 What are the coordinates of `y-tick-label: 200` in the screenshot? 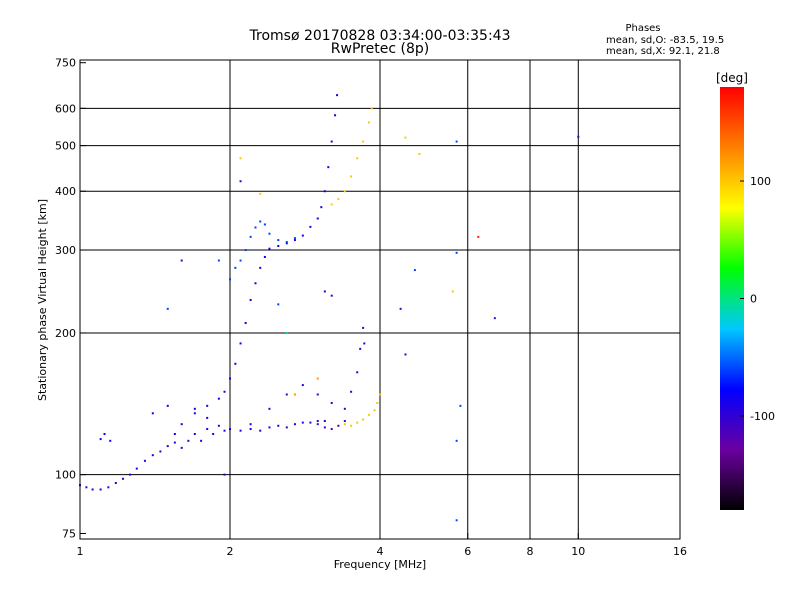 It's located at (65, 333).